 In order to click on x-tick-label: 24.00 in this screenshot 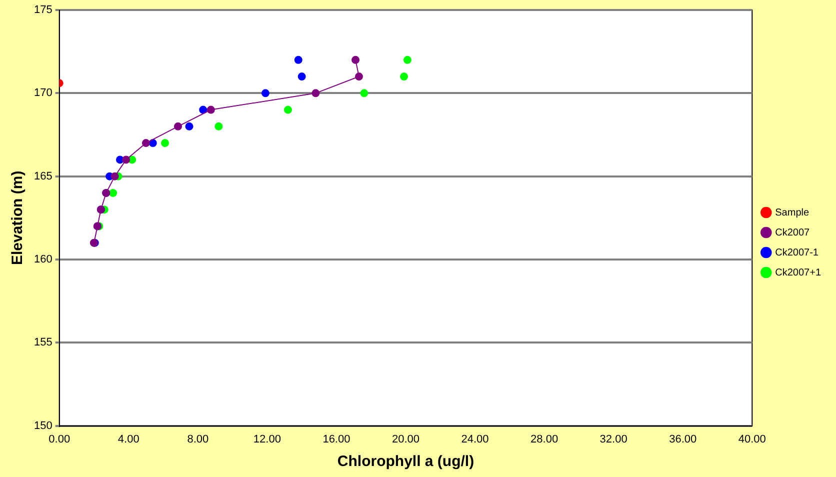, I will do `click(475, 439)`.